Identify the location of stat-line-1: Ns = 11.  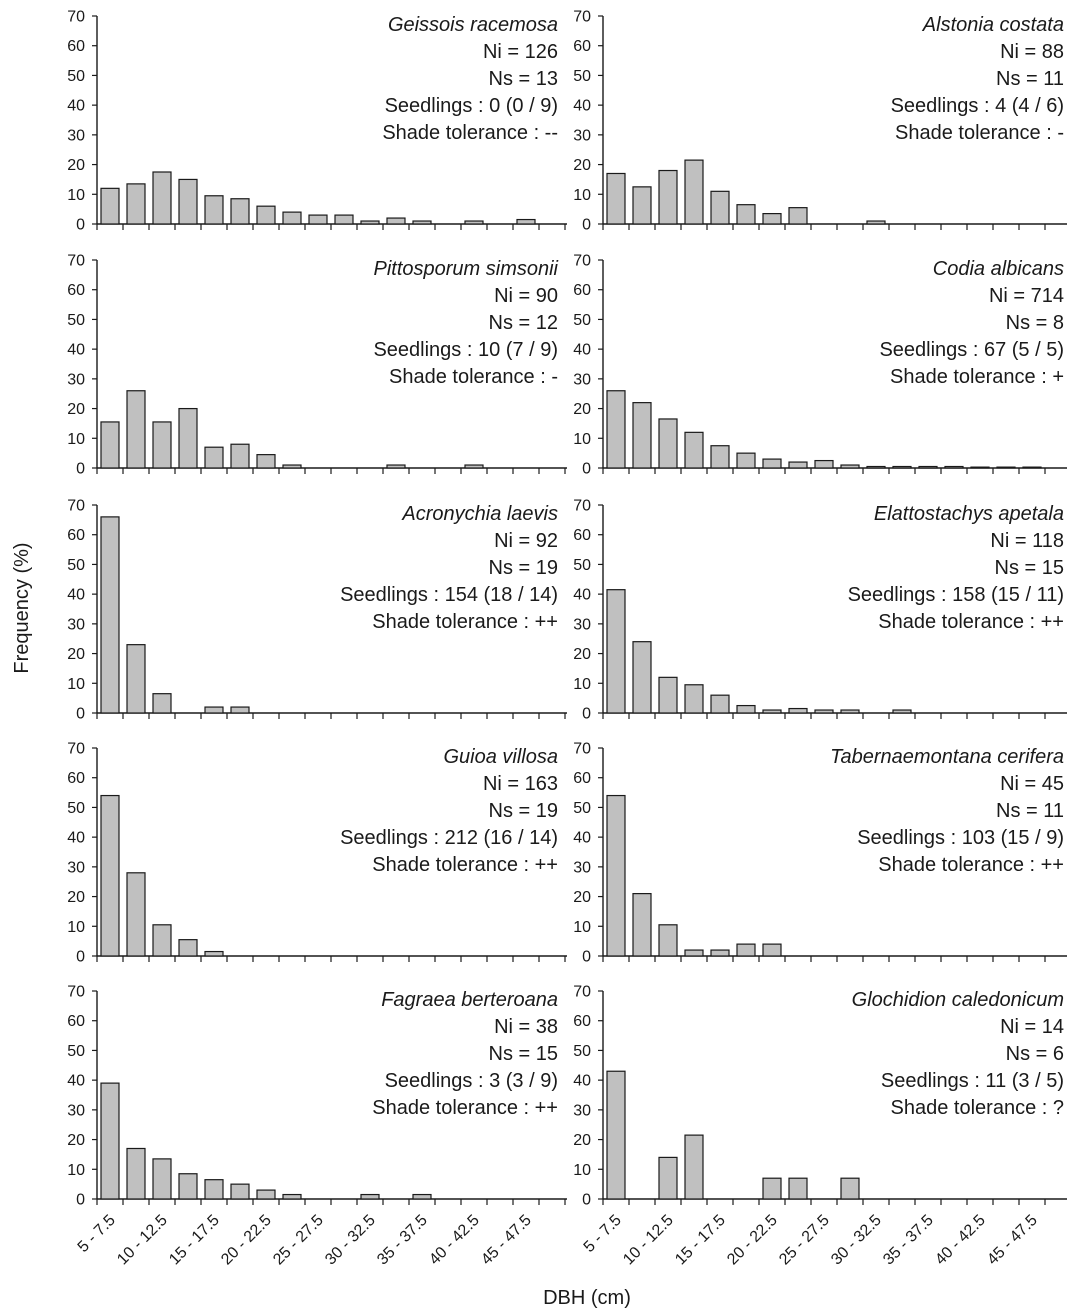
(1030, 811).